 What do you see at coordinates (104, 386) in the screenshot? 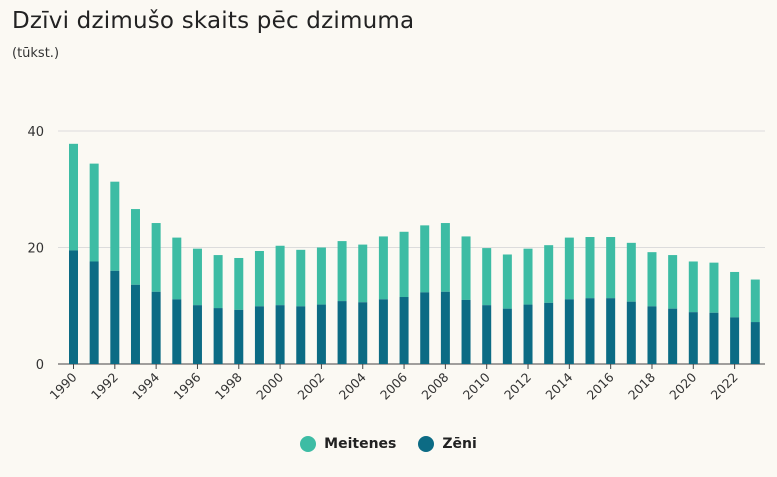
I see `x-tick-label: 1992` at bounding box center [104, 386].